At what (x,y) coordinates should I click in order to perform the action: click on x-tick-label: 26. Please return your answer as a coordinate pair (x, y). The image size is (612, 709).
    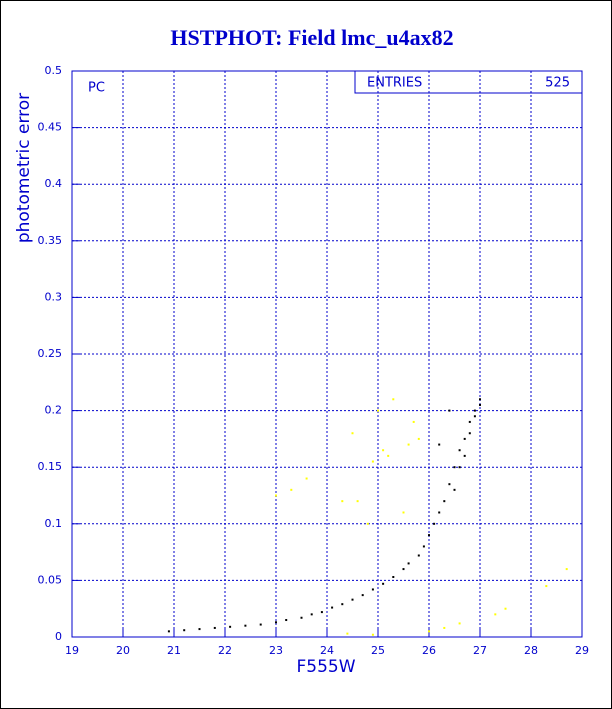
    Looking at the image, I should click on (429, 650).